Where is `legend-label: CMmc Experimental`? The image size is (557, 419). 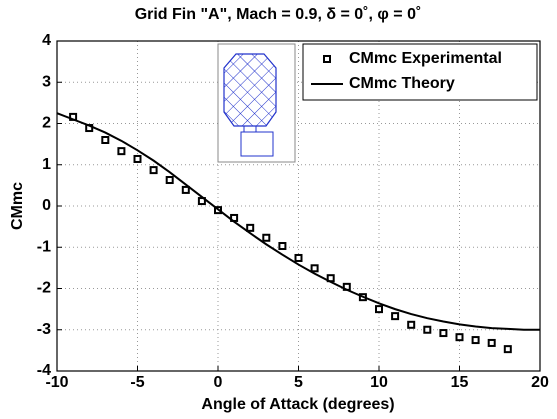
legend-label: CMmc Experimental is located at coordinates (425, 58).